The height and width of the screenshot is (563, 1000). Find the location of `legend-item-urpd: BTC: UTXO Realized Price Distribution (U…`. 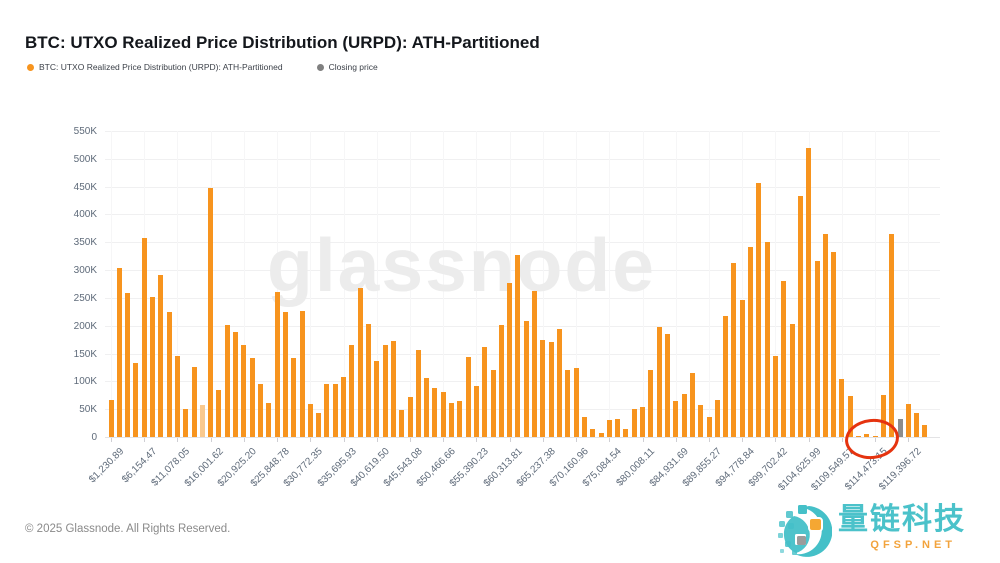

legend-item-urpd: BTC: UTXO Realized Price Distribution (U… is located at coordinates (155, 67).